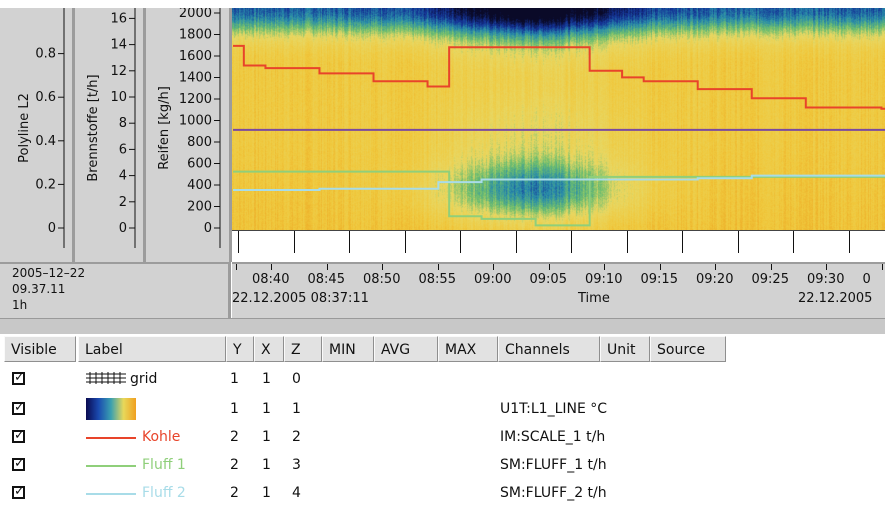  Describe the element at coordinates (296, 465) in the screenshot. I see `row-z: 3` at that location.